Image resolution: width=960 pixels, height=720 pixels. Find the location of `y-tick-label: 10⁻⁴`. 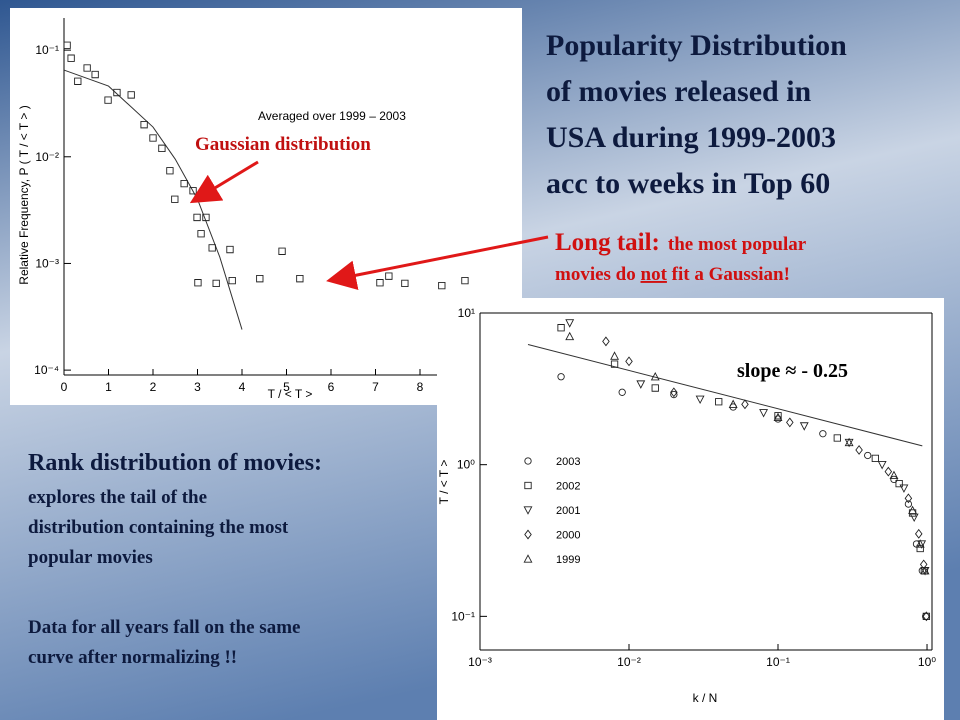

y-tick-label: 10⁻⁴ is located at coordinates (46, 370).